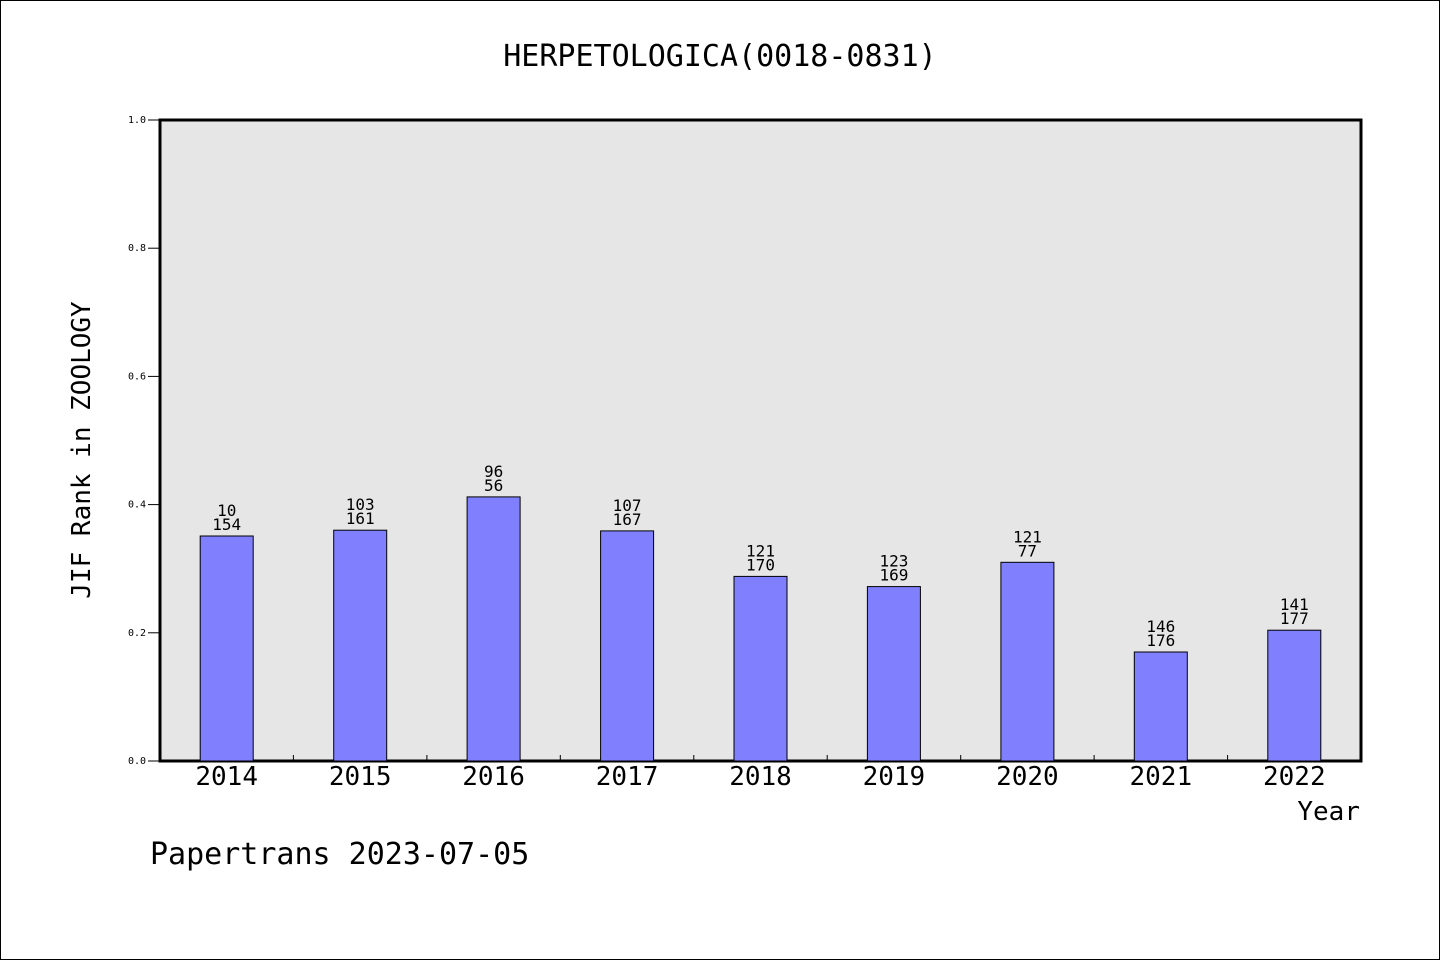  I want to click on bar-label-top-2018: 121, so click(760, 550).